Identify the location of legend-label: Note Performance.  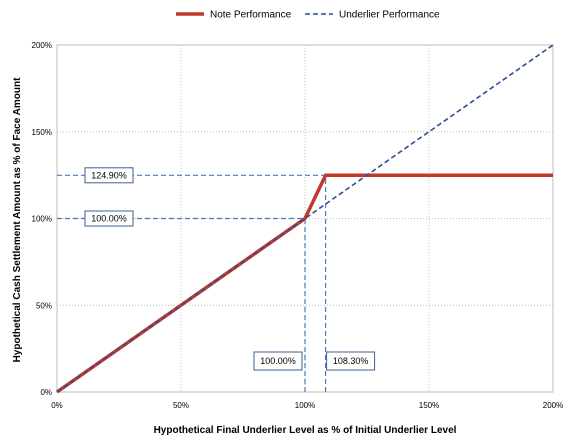
(251, 15).